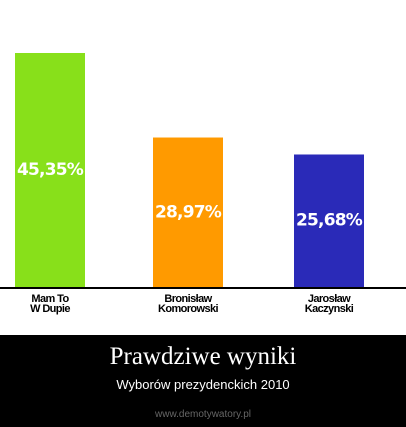  Describe the element at coordinates (50, 304) in the screenshot. I see `category-label: Mam To W Dupie` at that location.